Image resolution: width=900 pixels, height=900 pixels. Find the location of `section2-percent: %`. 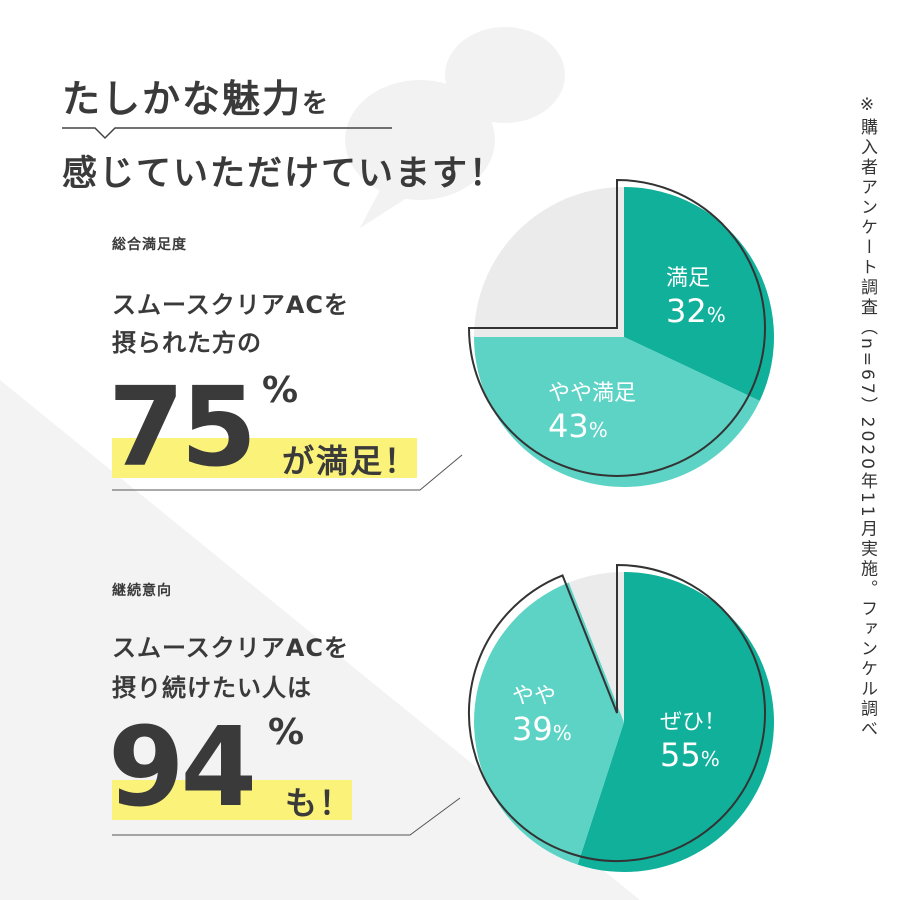

section2-percent: % is located at coordinates (286, 732).